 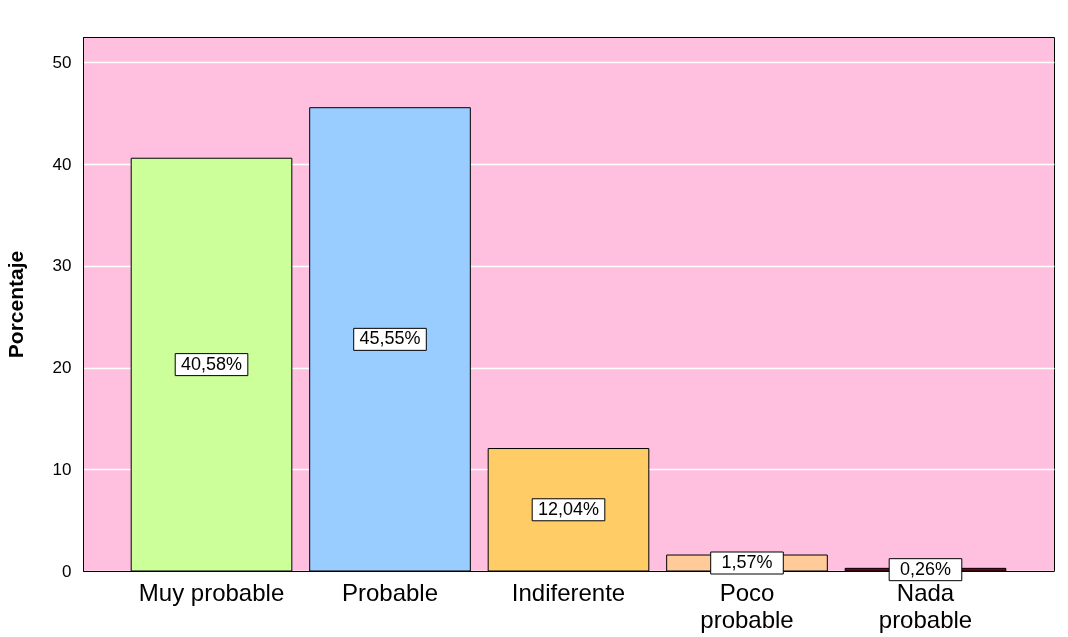 I want to click on y-axis-title: Porcentaje, so click(x=15, y=304).